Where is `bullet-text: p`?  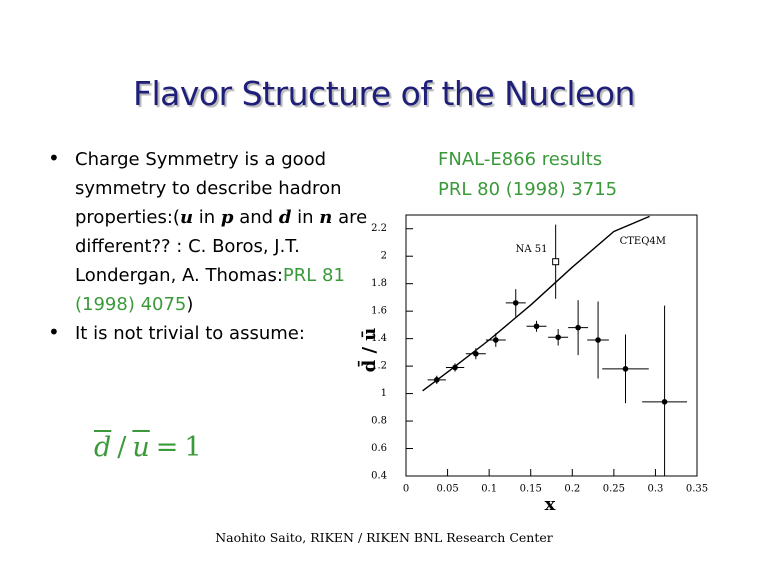 bullet-text: p is located at coordinates (227, 217).